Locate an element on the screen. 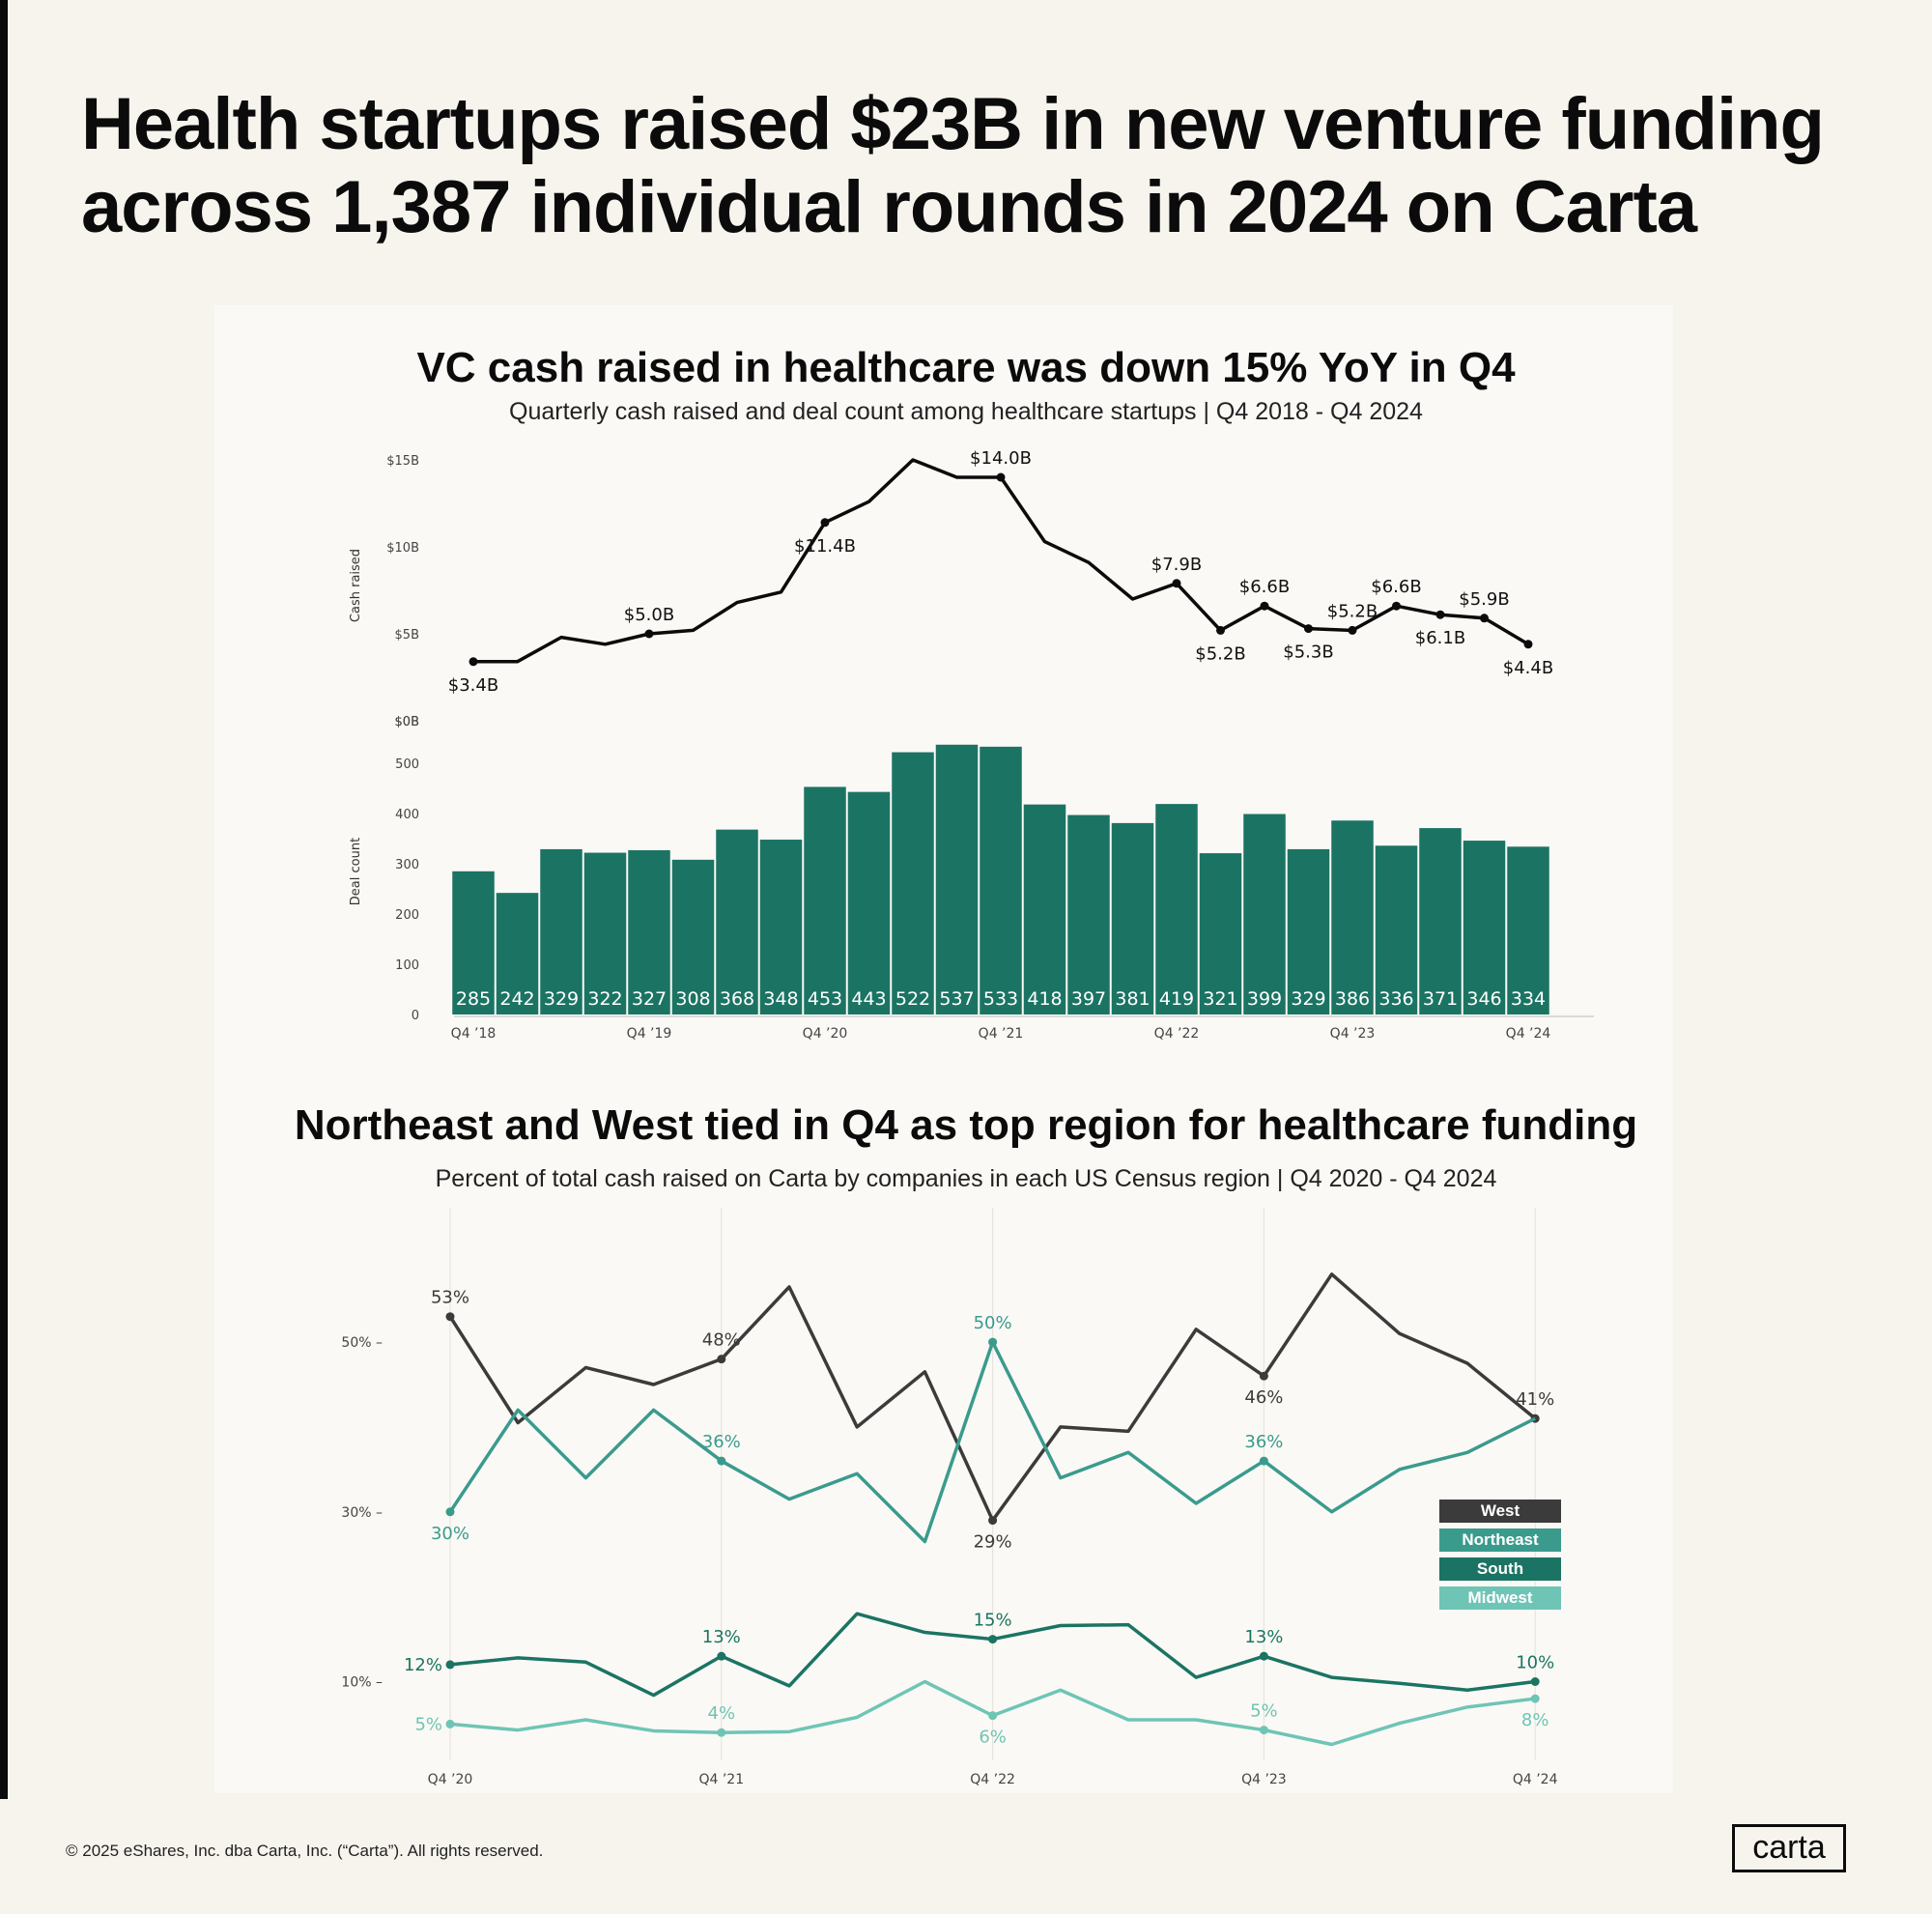  legend-item-south: South is located at coordinates (1500, 1569).